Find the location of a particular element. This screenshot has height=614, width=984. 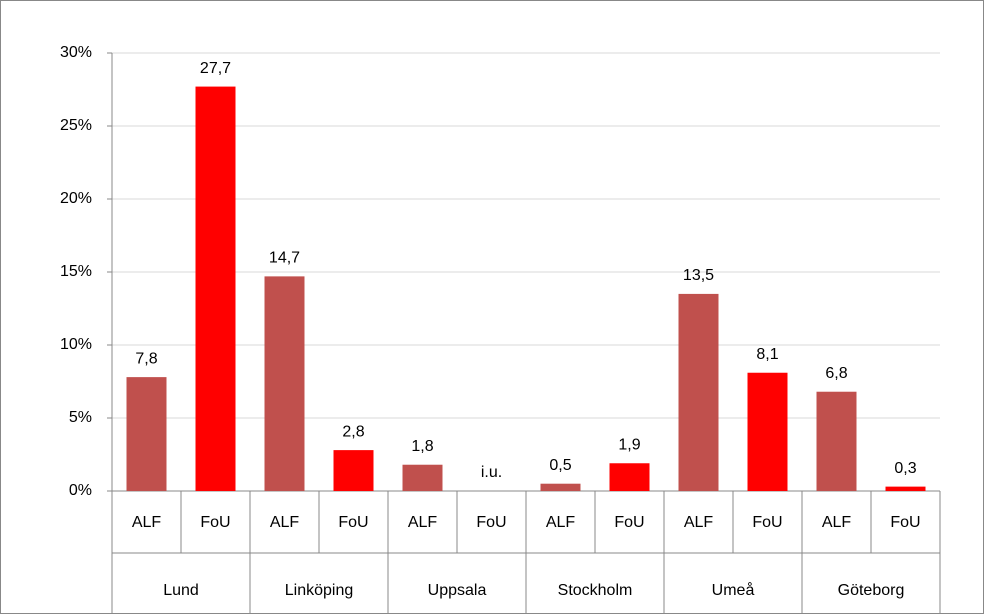

y-tick-label: 25% is located at coordinates (76, 125).